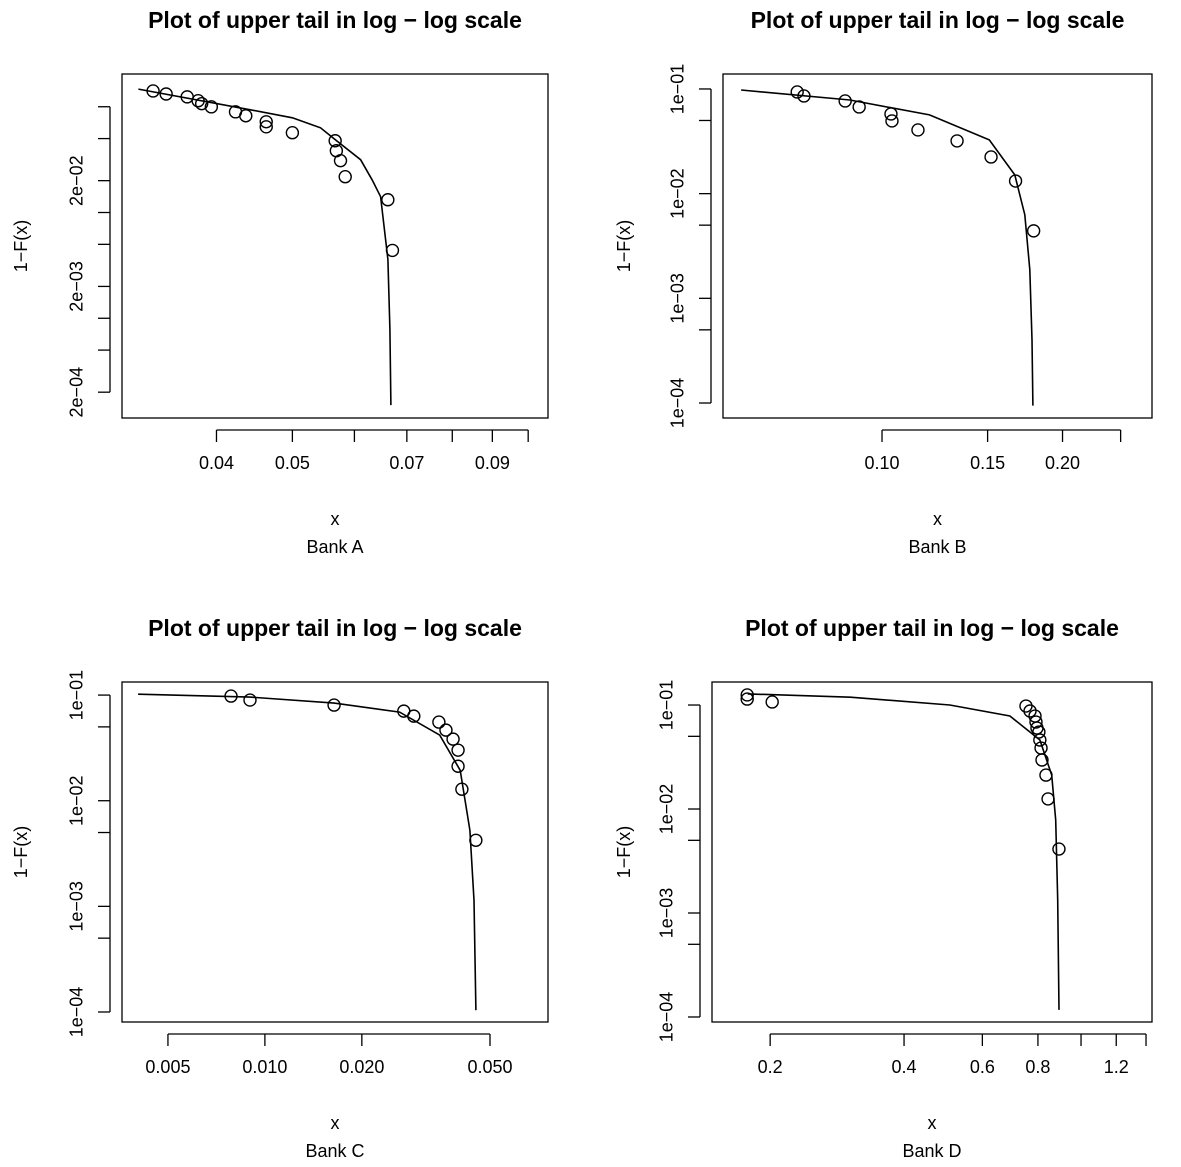 Image resolution: width=1181 pixels, height=1167 pixels. What do you see at coordinates (77, 286) in the screenshot?
I see `y-tick-label: 2e−03` at bounding box center [77, 286].